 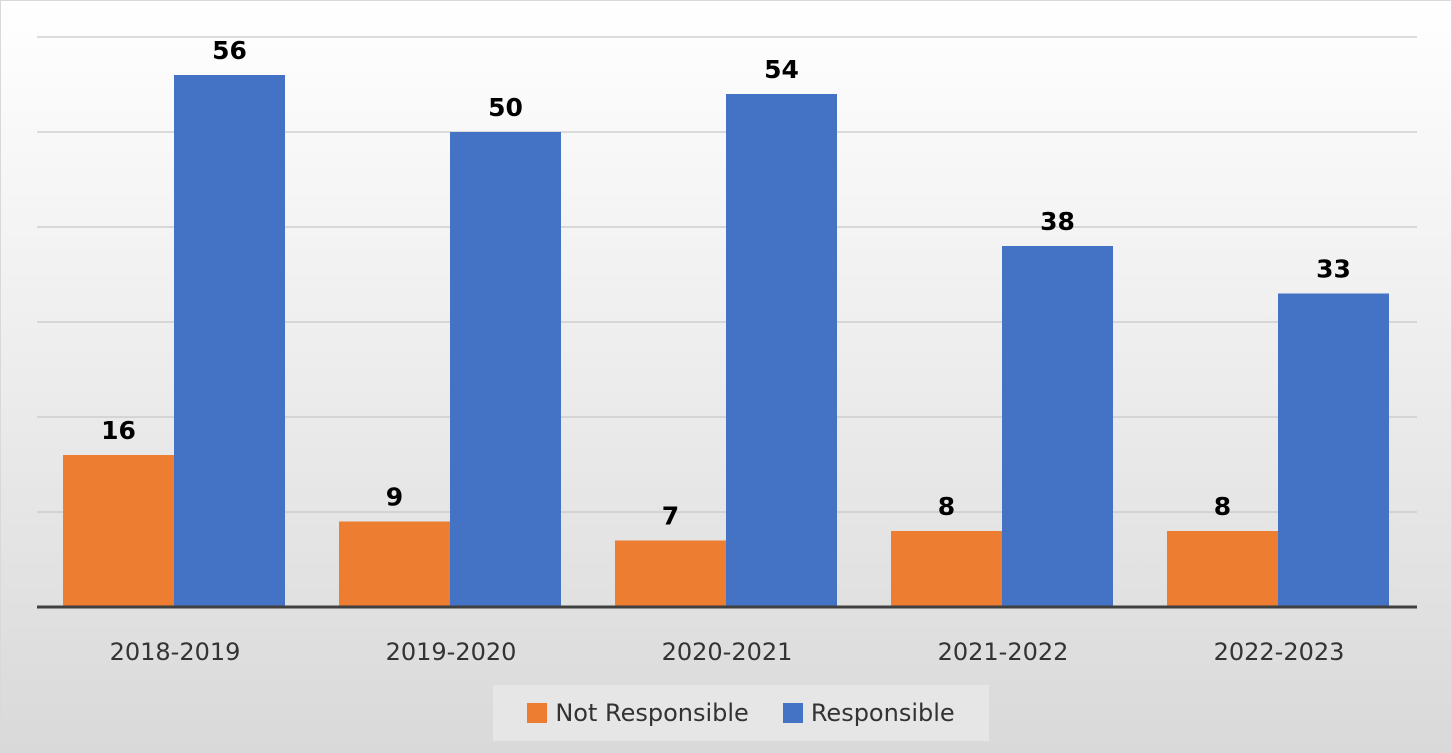 I want to click on legend-item-not-responsible: Not Responsible, so click(x=638, y=713).